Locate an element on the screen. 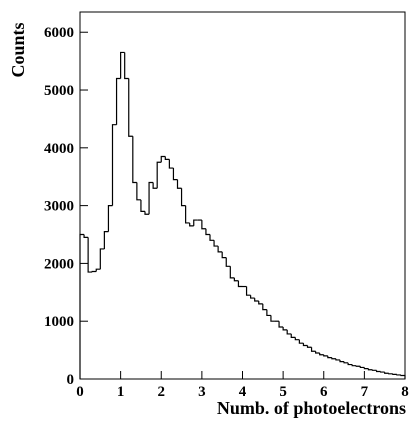 The height and width of the screenshot is (428, 410). x-tick-label: 1 is located at coordinates (121, 392).